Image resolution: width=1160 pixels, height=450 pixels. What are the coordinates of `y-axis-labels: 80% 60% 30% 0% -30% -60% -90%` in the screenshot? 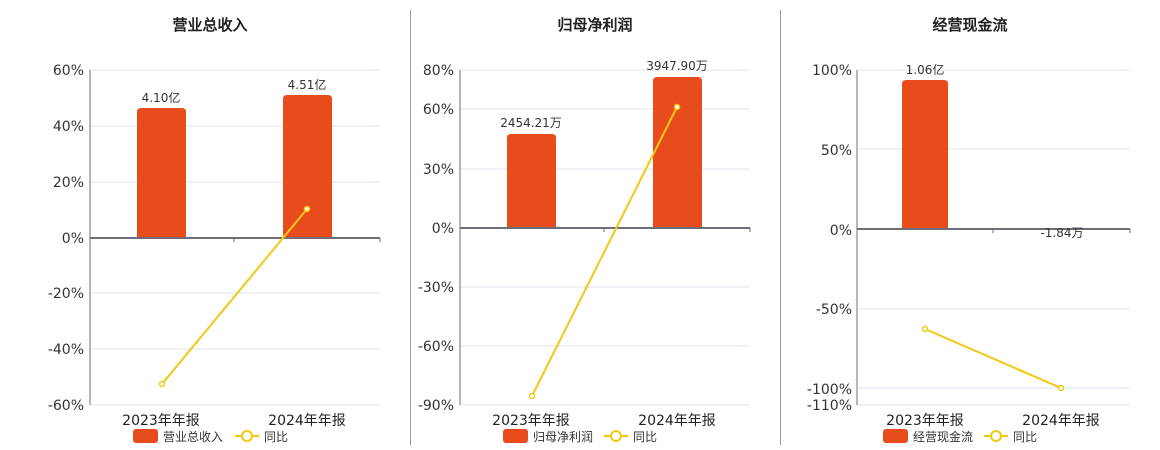 It's located at (436, 238).